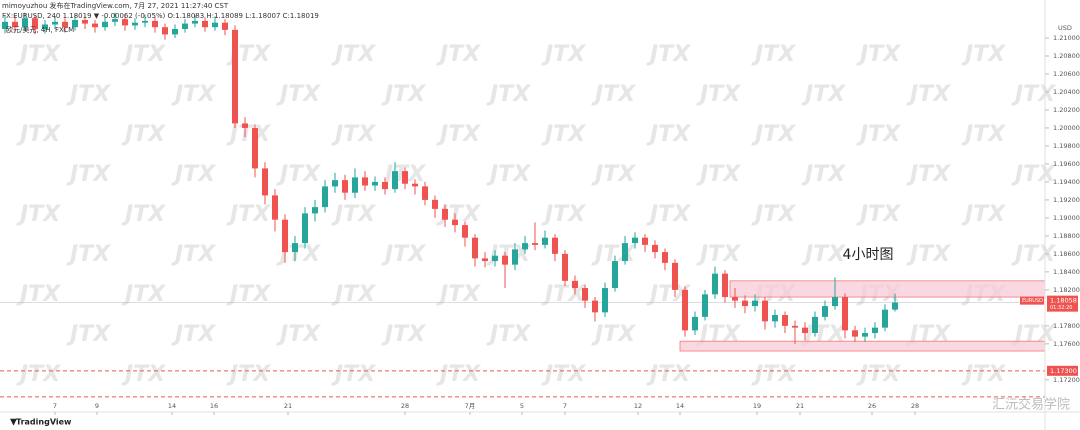  Describe the element at coordinates (405, 406) in the screenshot. I see `x-tick-label: 28` at that location.